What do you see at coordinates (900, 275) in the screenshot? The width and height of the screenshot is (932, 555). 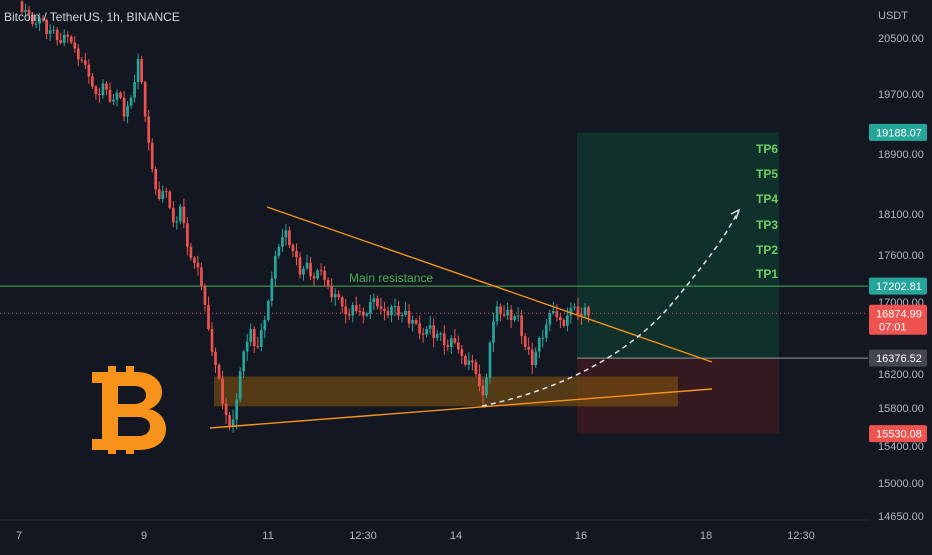 I see `price-axis` at bounding box center [900, 275].